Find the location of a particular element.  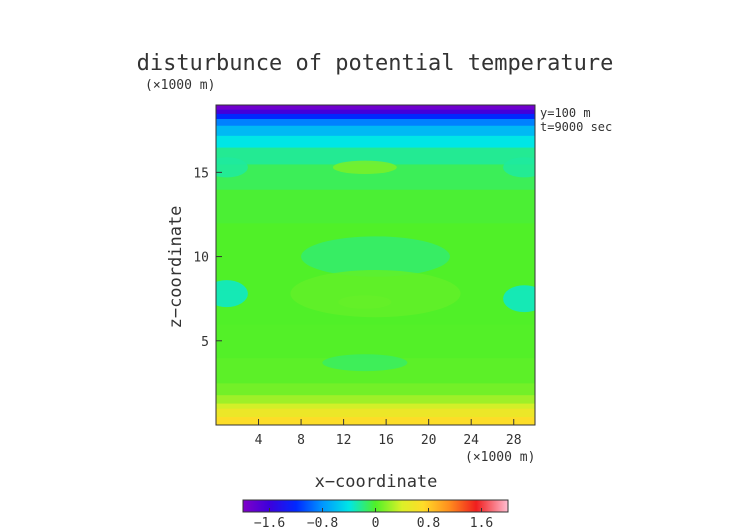

colorbar-tick-label: −0.8 is located at coordinates (322, 523).